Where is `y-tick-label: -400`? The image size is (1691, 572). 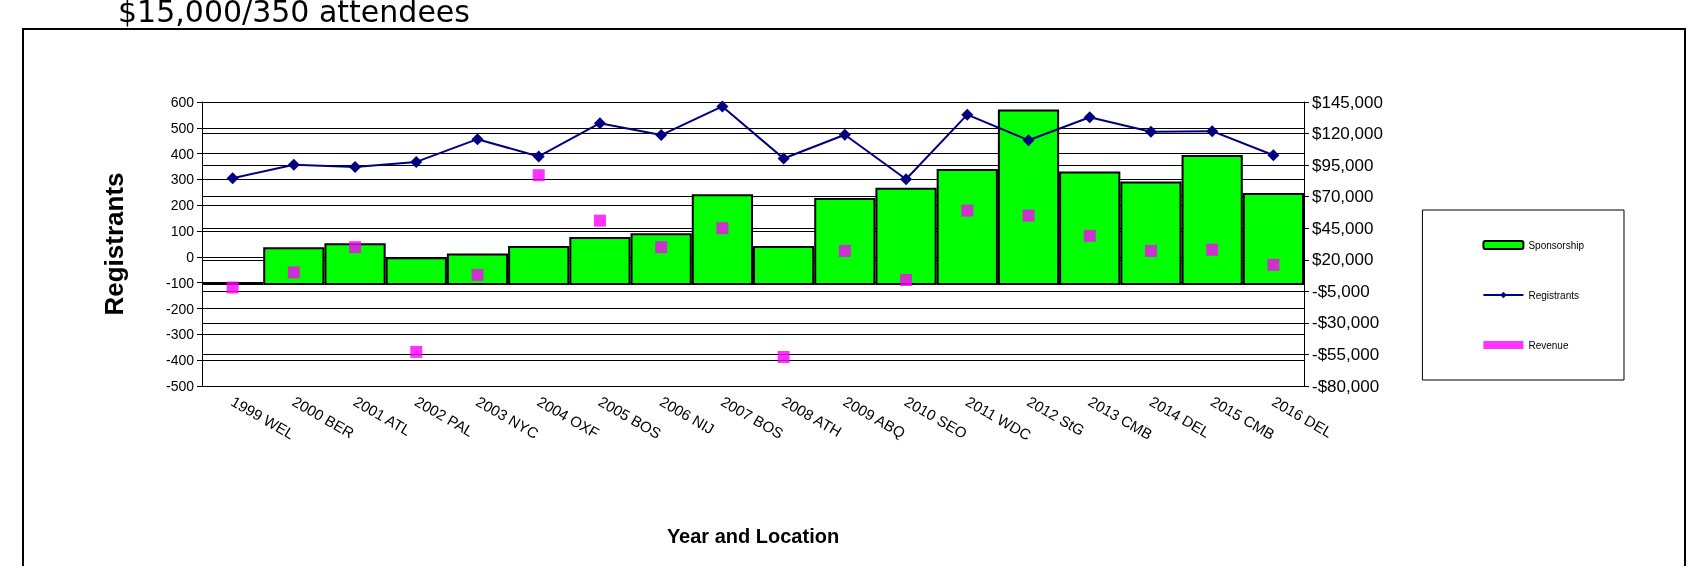 y-tick-label: -400 is located at coordinates (180, 360).